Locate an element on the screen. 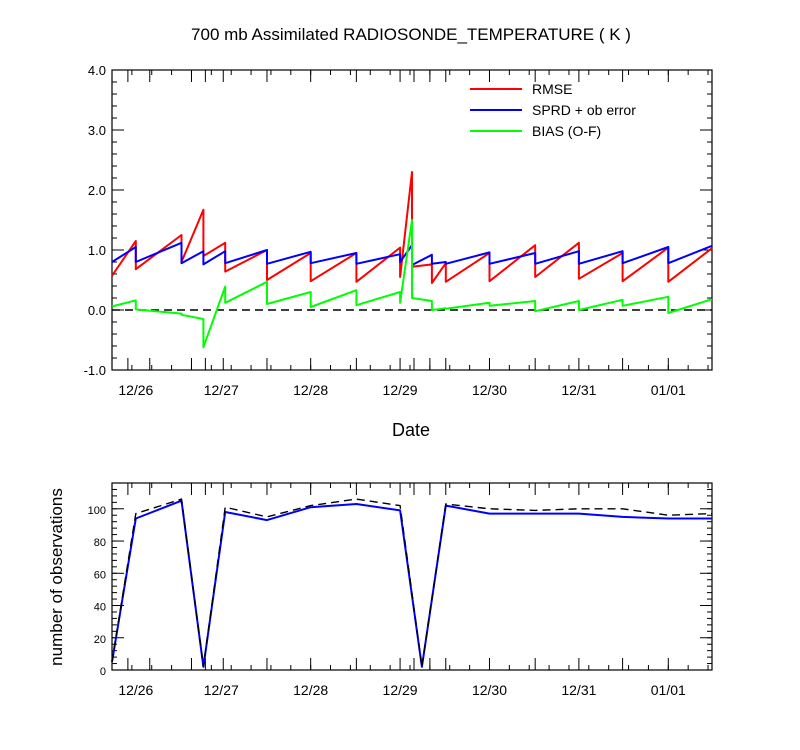  bottom-x-tick-labels: 12/26 12/27 12/28 12/29 12/30 12/31 01/01 is located at coordinates (402, 690).